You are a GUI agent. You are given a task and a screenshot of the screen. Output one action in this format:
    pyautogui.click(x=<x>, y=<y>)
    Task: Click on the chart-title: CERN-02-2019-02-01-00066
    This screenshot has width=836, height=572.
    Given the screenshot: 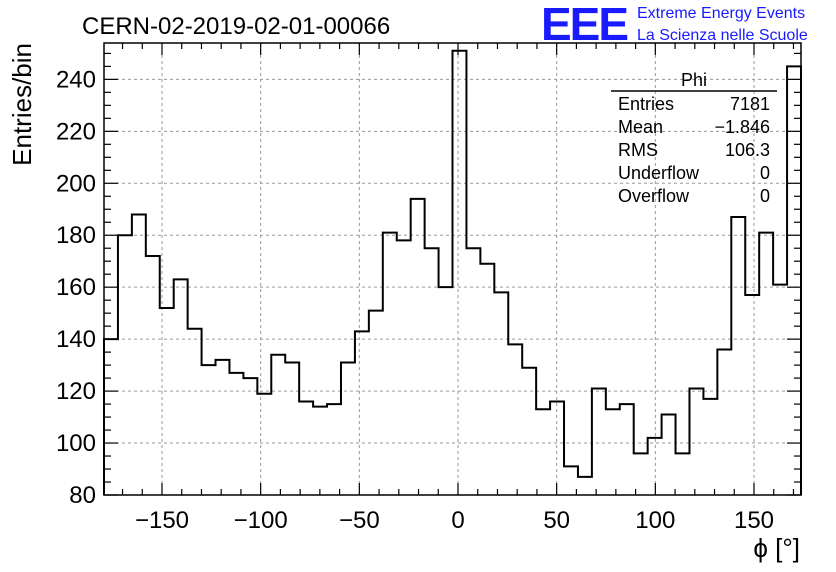 What is the action you would take?
    pyautogui.click(x=236, y=26)
    